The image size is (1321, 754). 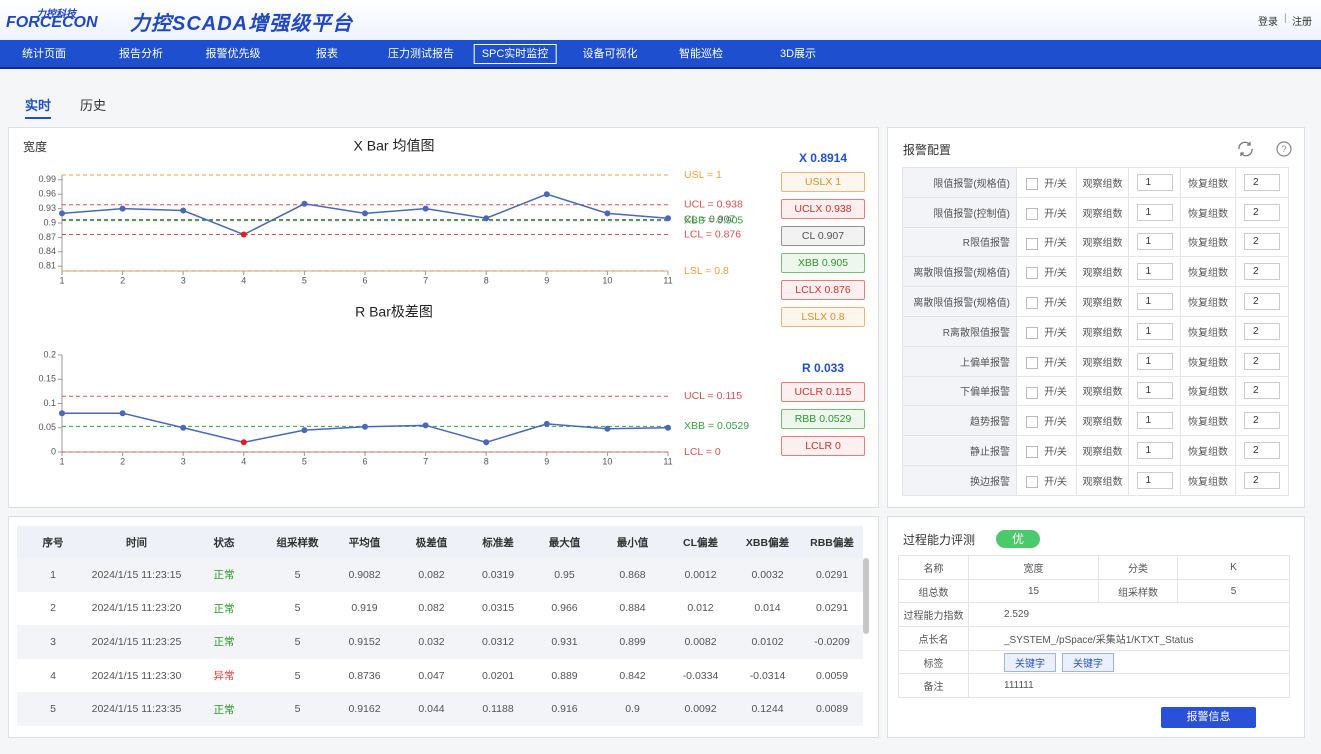 I want to click on data-cell: 0.0319, so click(x=498, y=575).